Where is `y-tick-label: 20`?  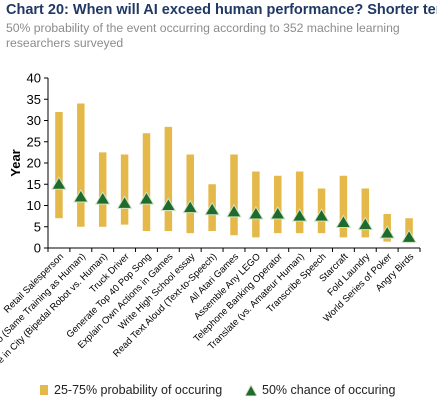 y-tick-label: 20 is located at coordinates (34, 163).